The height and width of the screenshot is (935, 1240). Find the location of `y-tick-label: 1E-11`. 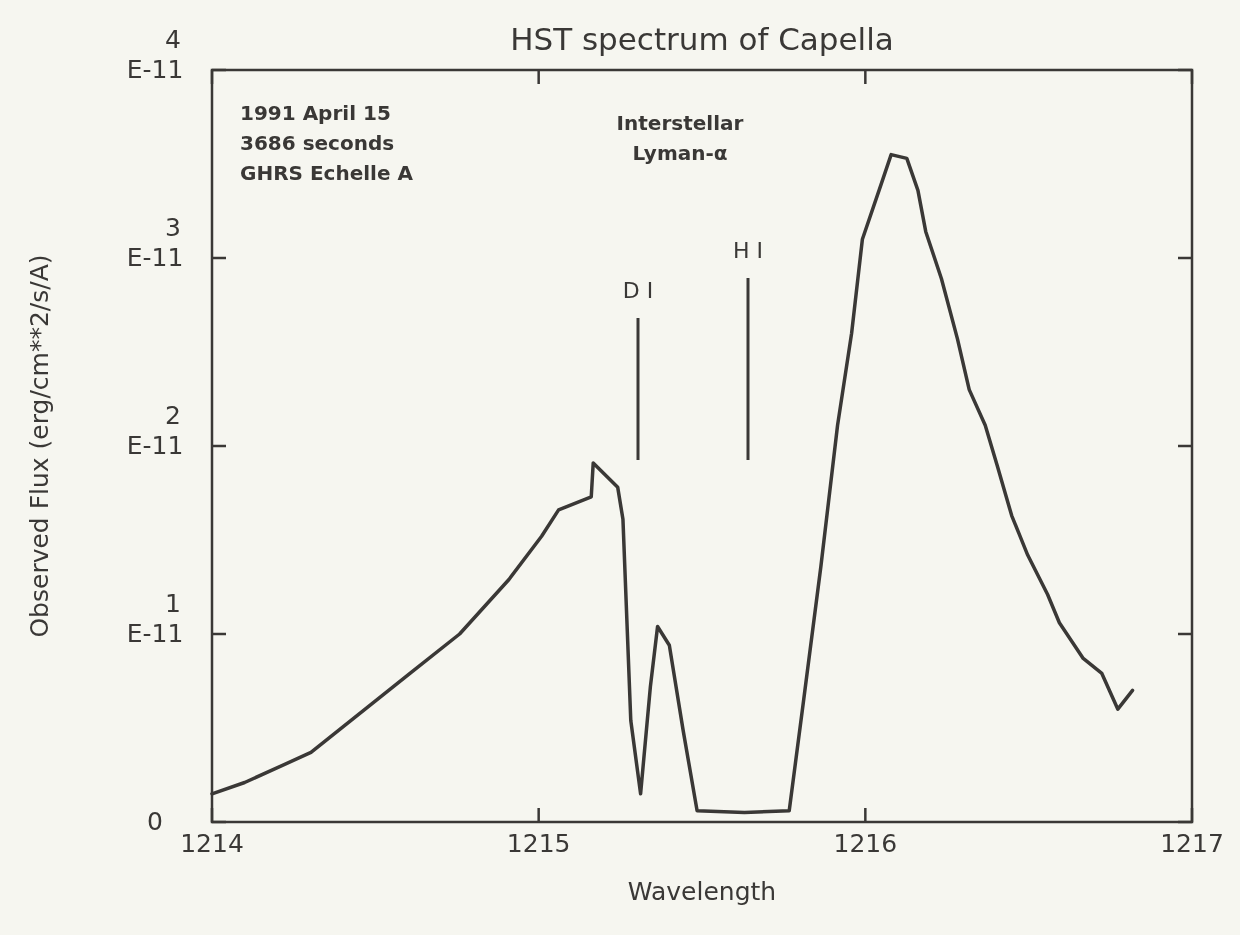

y-tick-label: 1E-11 is located at coordinates (155, 618).